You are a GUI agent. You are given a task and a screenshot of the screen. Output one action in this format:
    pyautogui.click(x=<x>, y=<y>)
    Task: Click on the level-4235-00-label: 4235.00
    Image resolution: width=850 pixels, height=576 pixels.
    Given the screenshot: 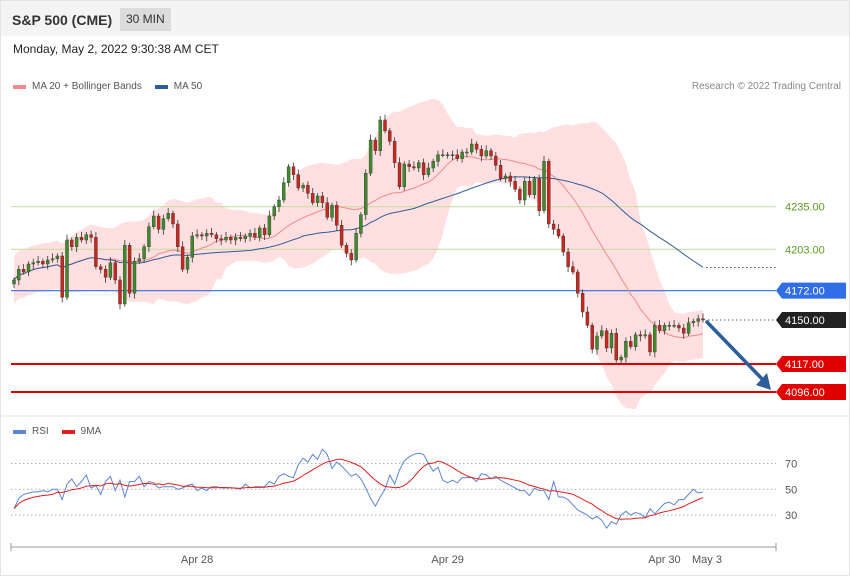 What is the action you would take?
    pyautogui.click(x=805, y=208)
    